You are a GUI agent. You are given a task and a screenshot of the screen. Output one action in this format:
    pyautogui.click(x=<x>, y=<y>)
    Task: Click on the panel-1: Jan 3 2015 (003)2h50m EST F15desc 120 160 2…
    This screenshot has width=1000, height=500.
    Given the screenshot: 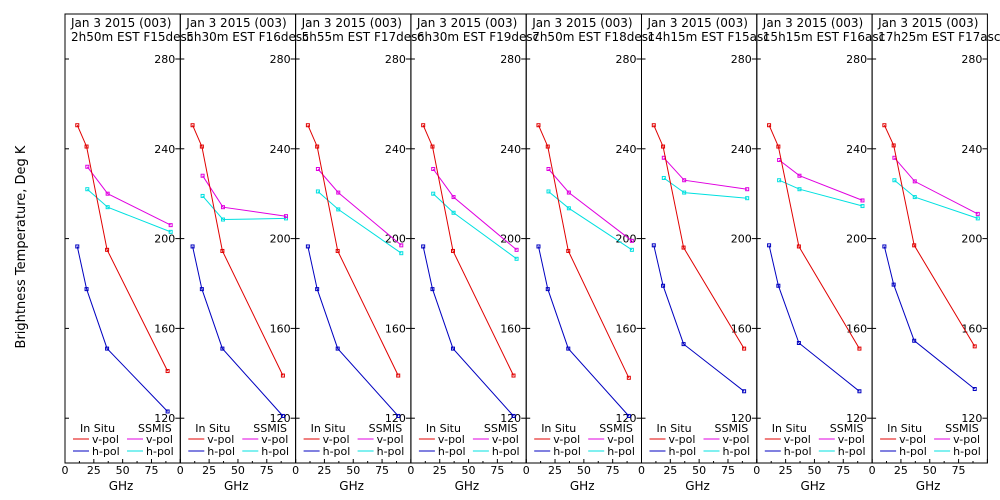 What is the action you would take?
    pyautogui.click(x=127, y=253)
    